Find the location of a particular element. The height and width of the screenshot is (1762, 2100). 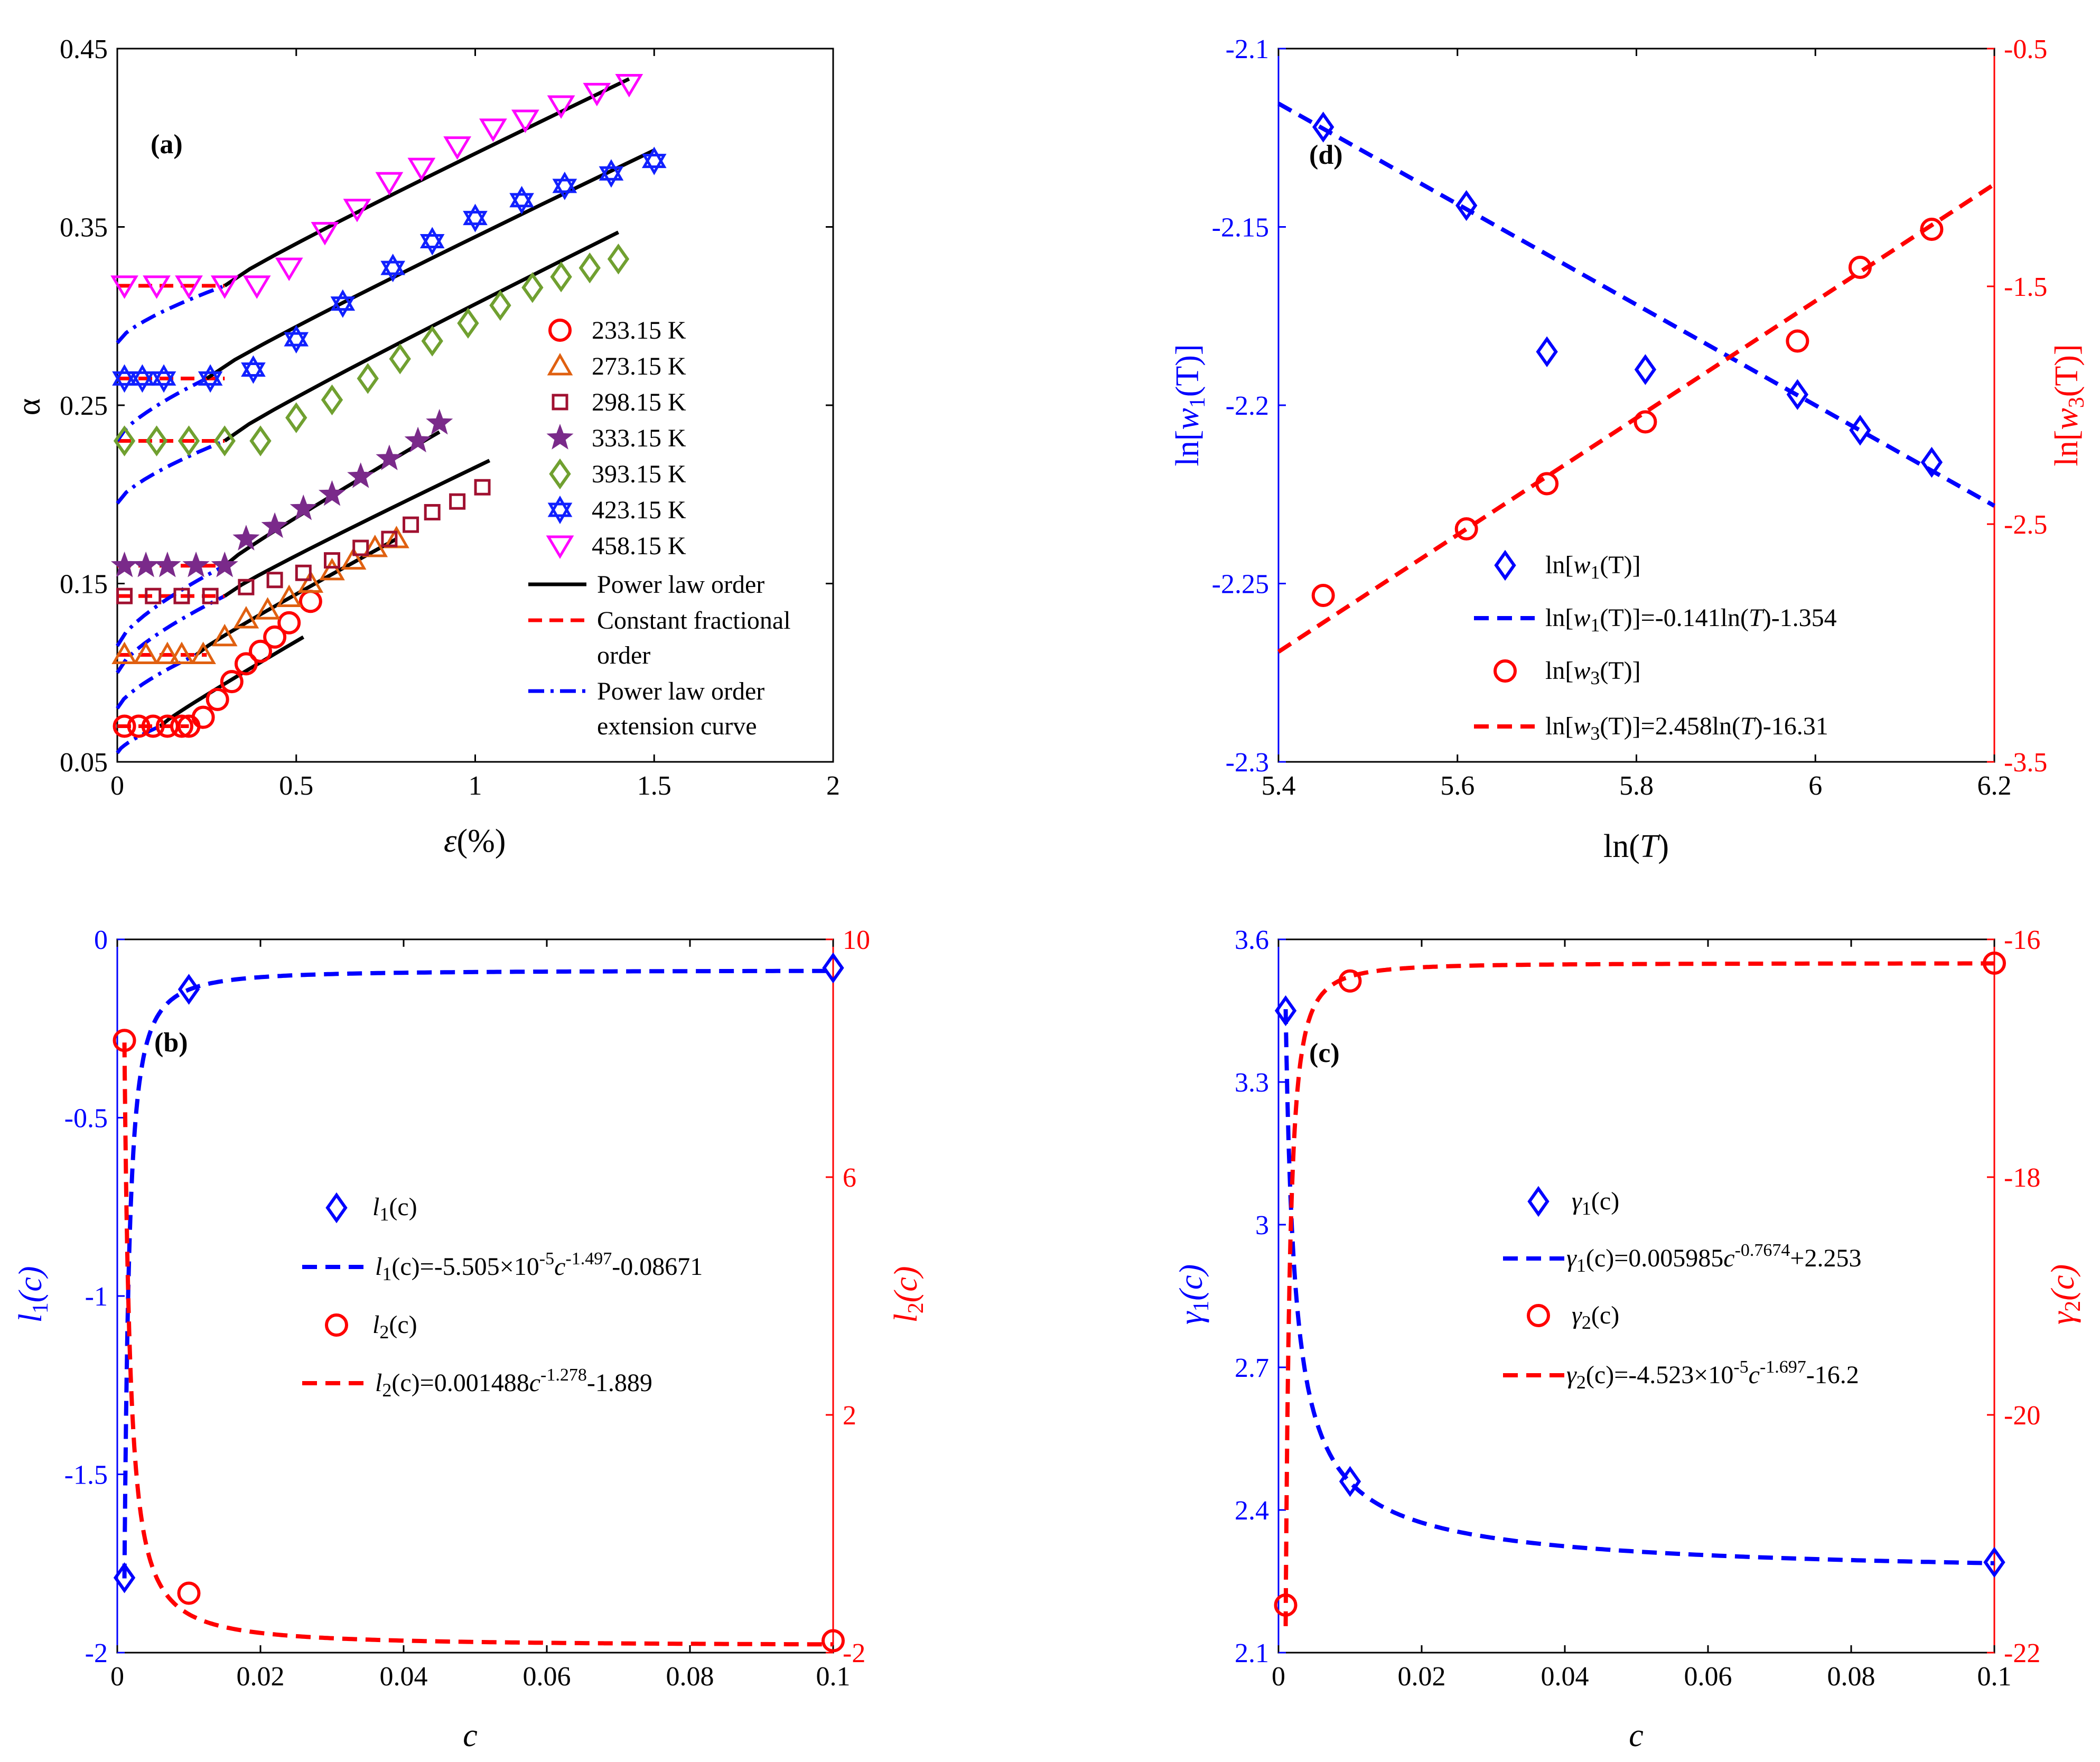

g2-point is located at coordinates (1994, 964).